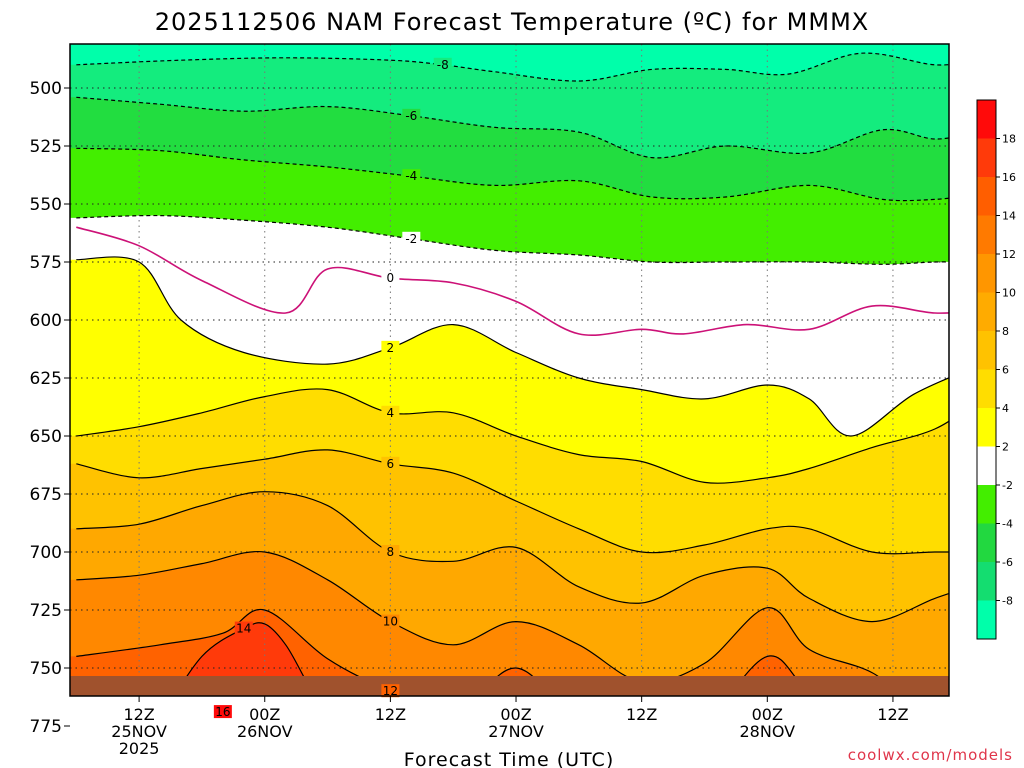 This screenshot has width=1024, height=768. I want to click on y-tick-label: 525, so click(46, 147).